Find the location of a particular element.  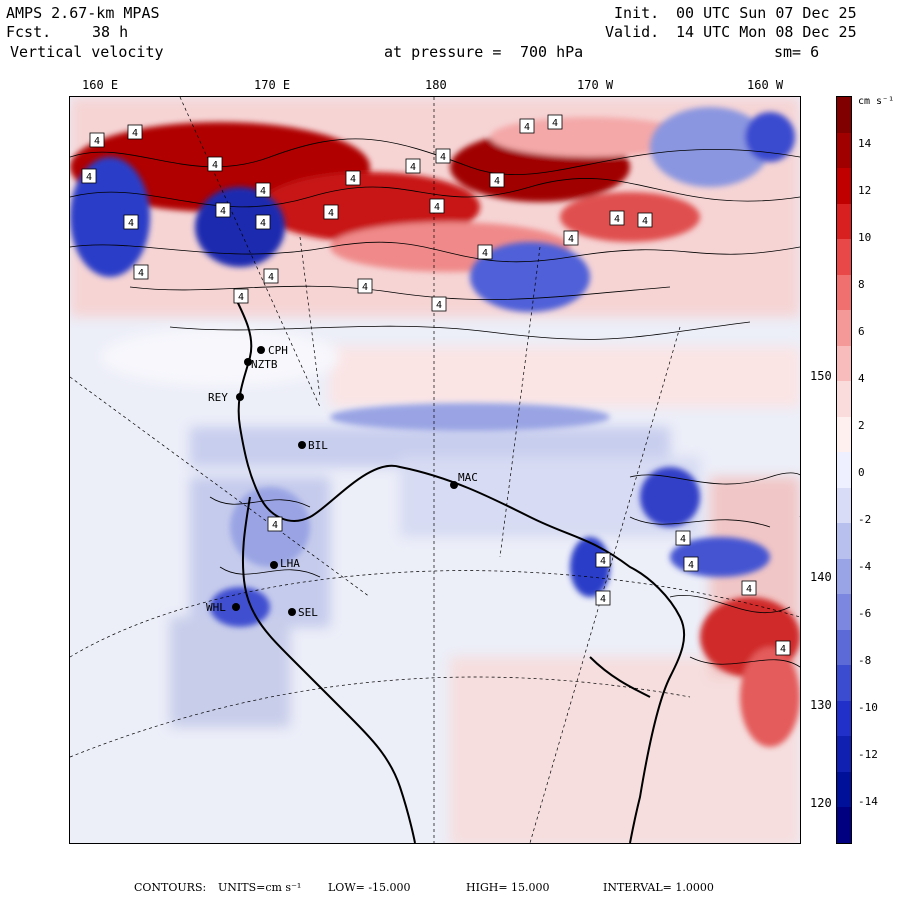

pressure-label: at pressure = is located at coordinates (443, 52).